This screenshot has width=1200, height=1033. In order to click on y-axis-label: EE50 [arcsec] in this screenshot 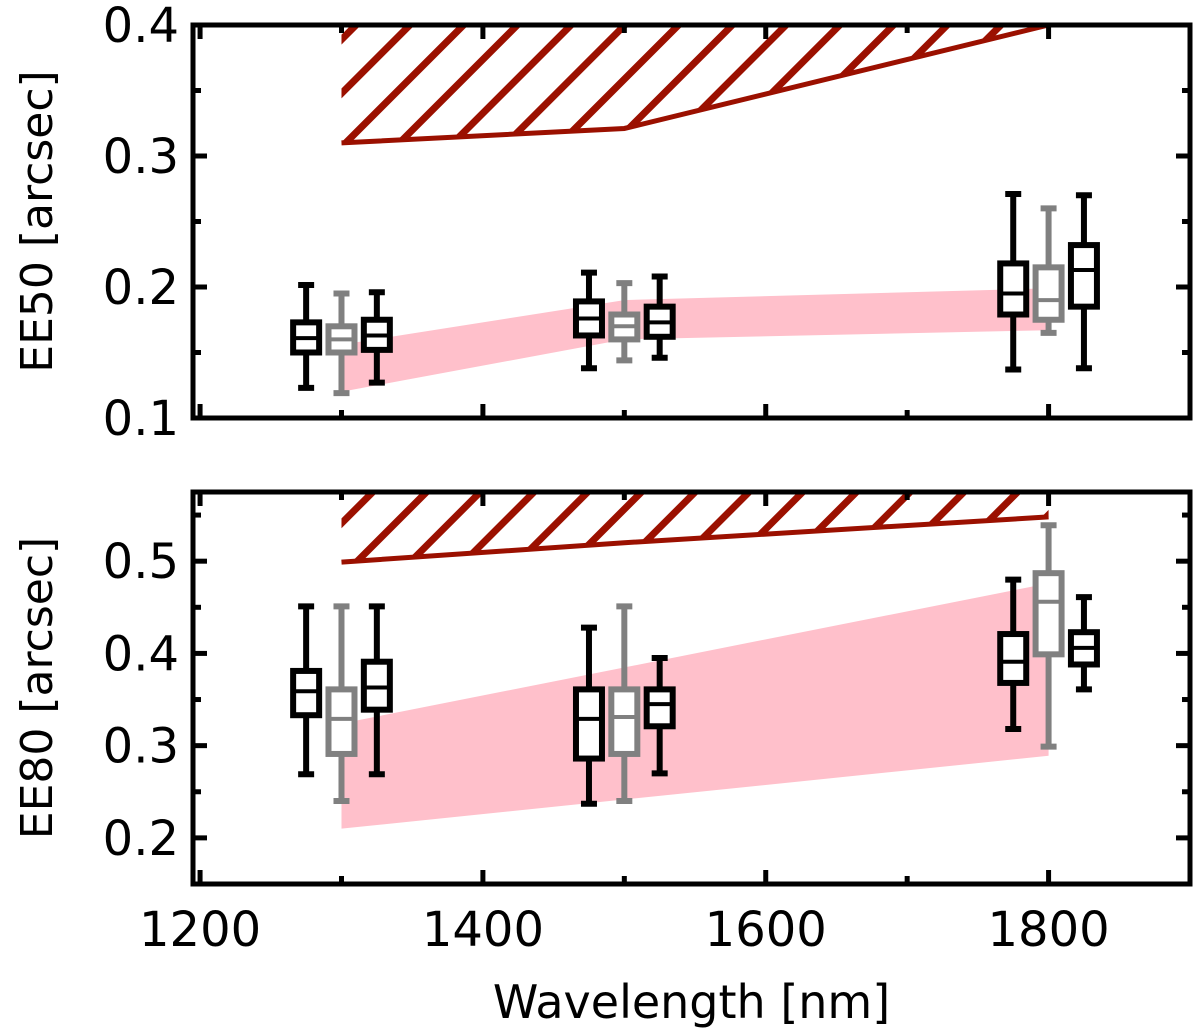, I will do `click(37, 221)`.